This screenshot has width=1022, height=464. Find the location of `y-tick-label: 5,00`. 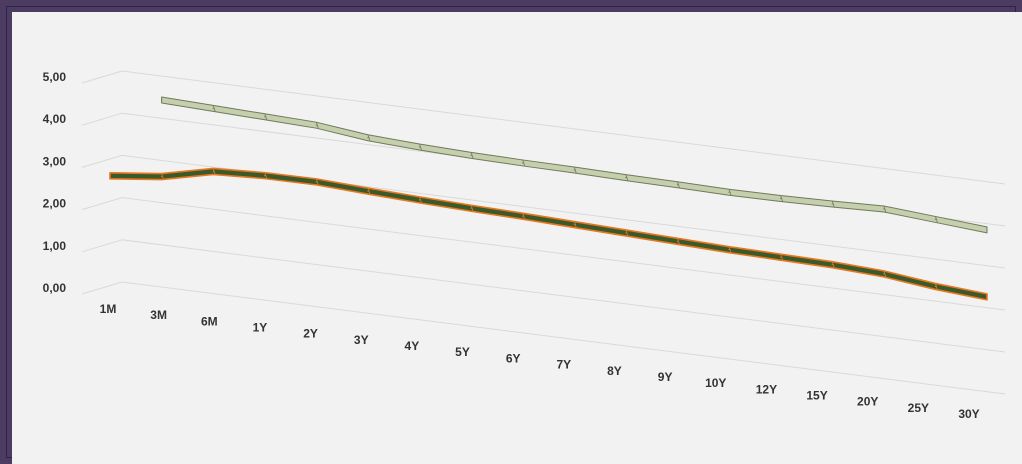

y-tick-label: 5,00 is located at coordinates (55, 77).